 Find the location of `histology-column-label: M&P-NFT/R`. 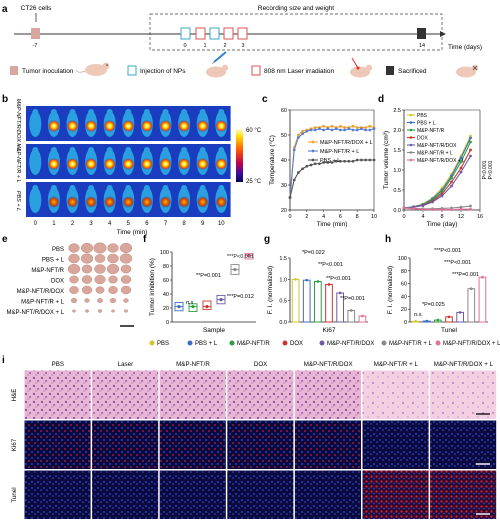

histology-column-label: M&P-NFT/R is located at coordinates (193, 364).